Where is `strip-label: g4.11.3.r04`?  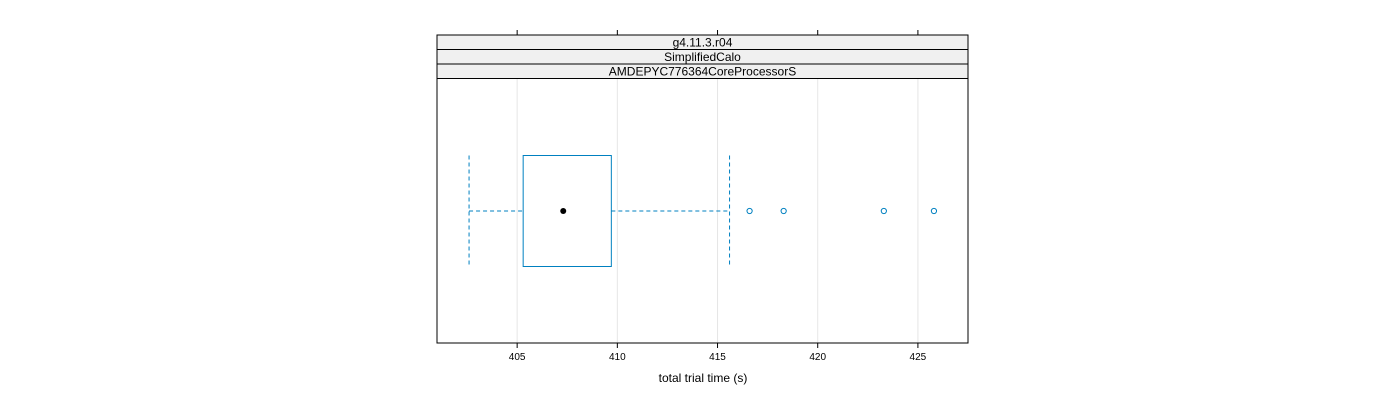
strip-label: g4.11.3.r04 is located at coordinates (703, 43).